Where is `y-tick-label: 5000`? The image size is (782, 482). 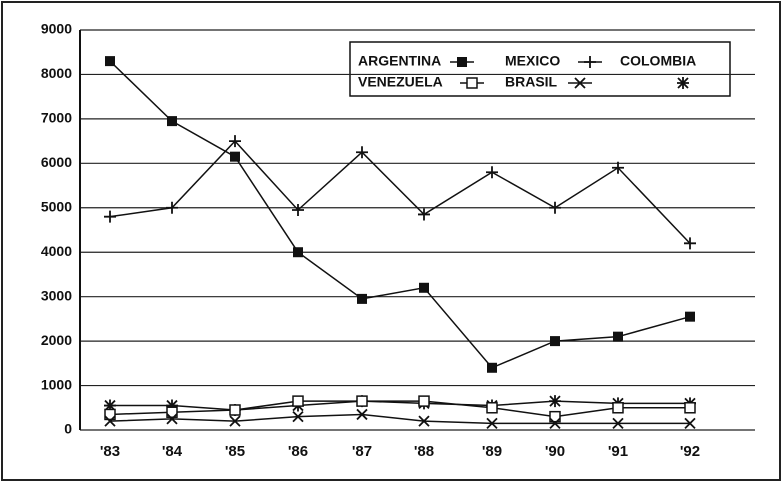
y-tick-label: 5000 is located at coordinates (56, 206).